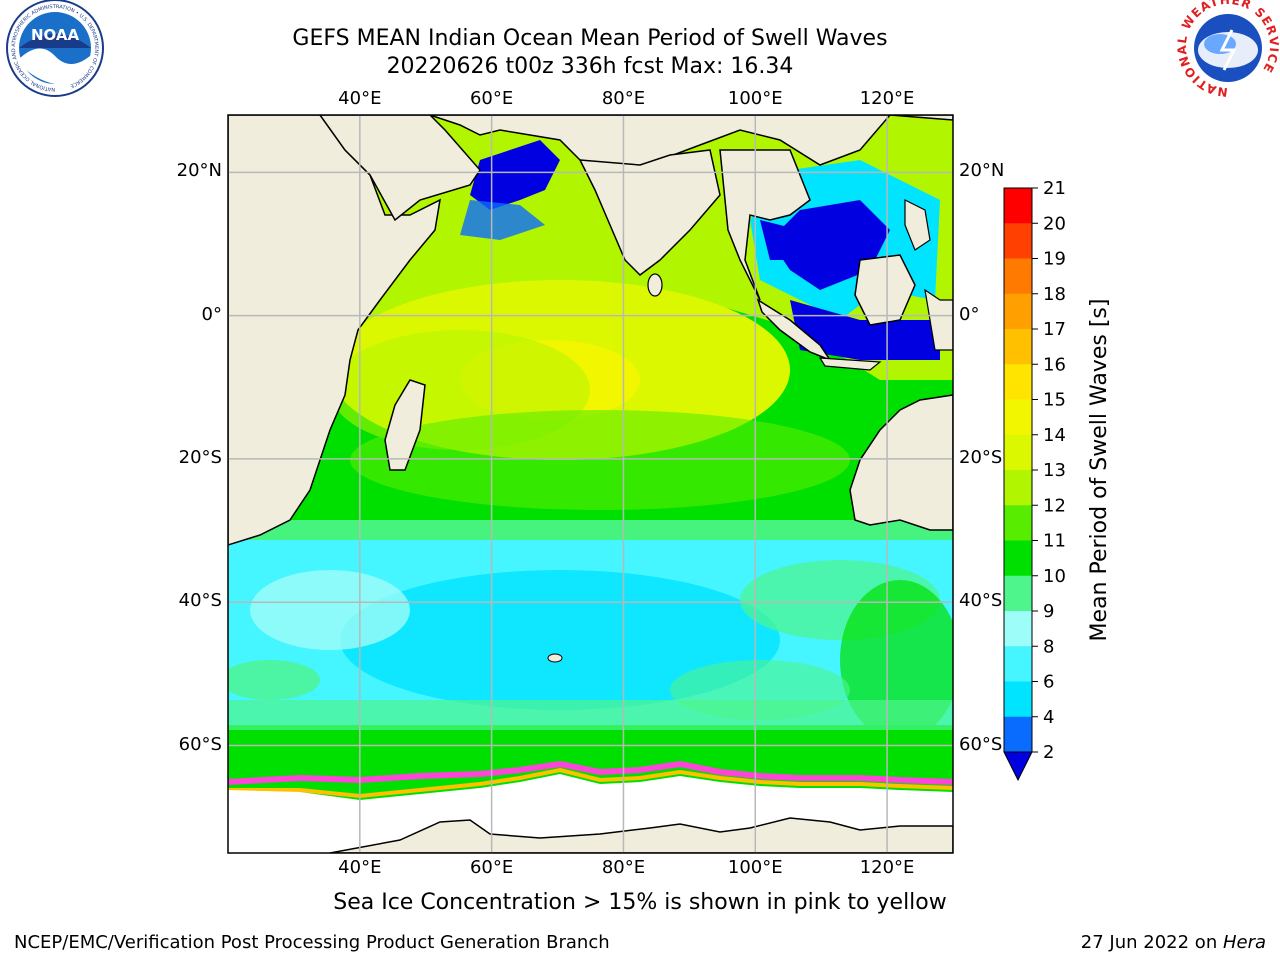 This screenshot has height=960, width=1280. Describe the element at coordinates (1048, 752) in the screenshot. I see `colorbar-tick-label: 2` at that location.